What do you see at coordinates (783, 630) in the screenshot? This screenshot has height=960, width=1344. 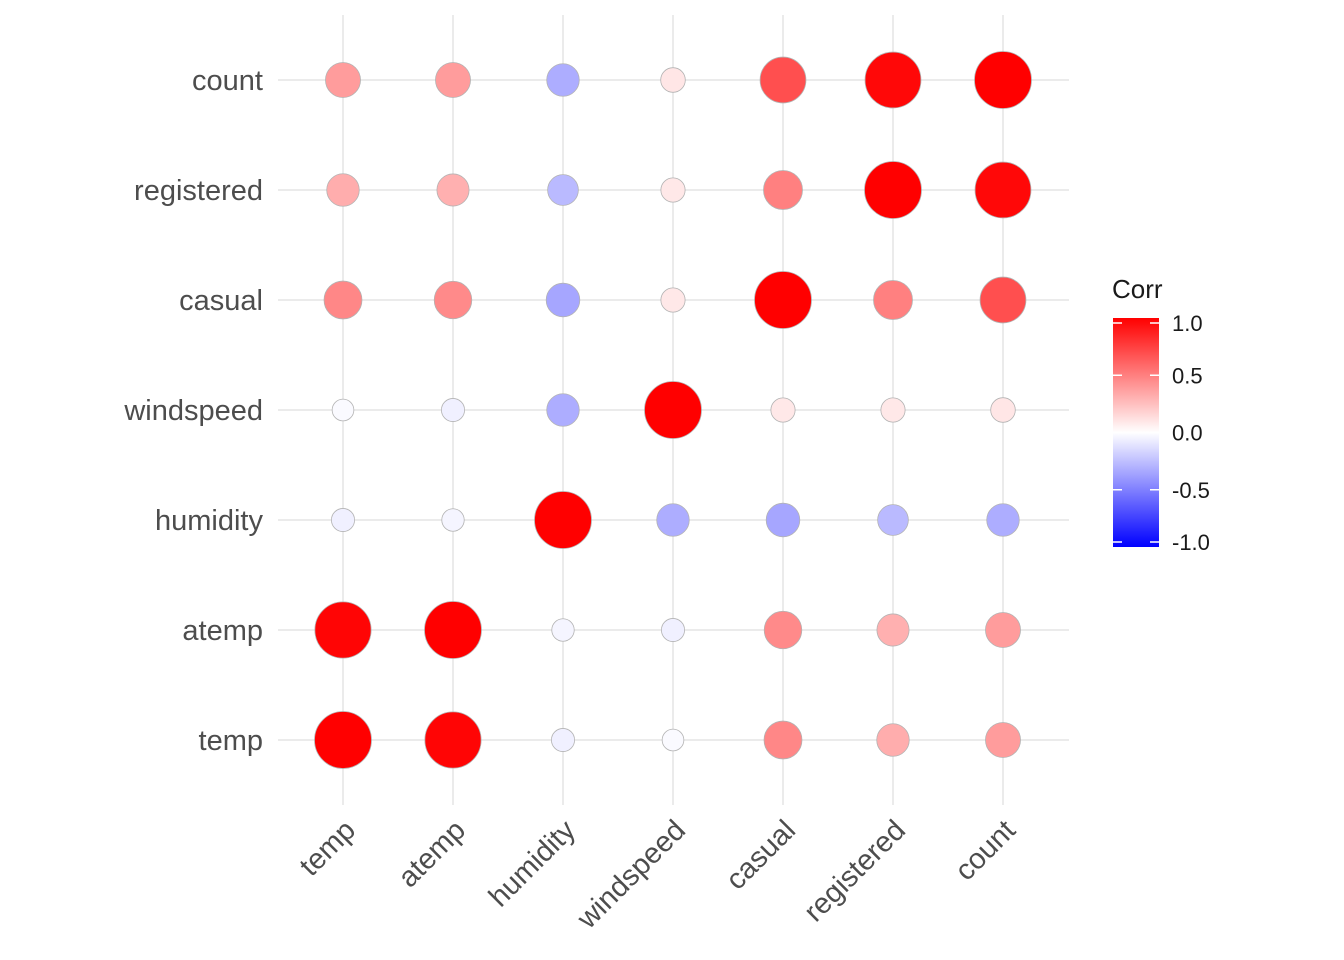 I see `corr-point-atemp-casual` at bounding box center [783, 630].